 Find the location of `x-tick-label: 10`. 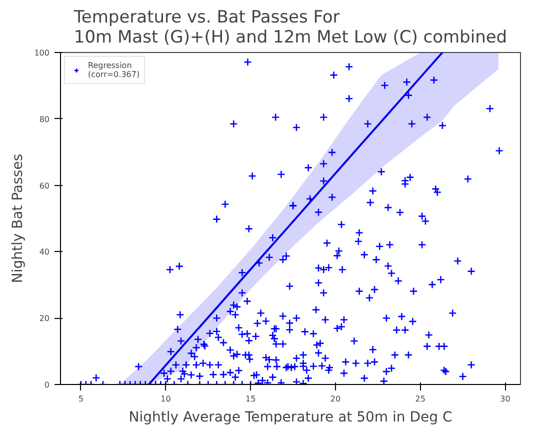

x-tick-label: 10 is located at coordinates (165, 399).